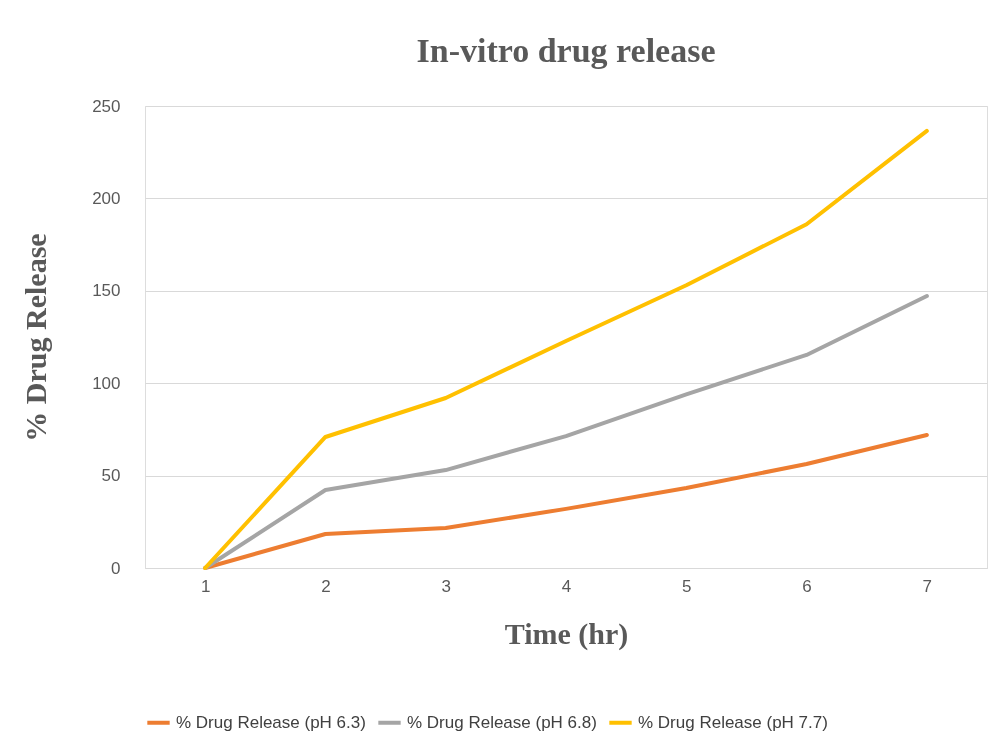 The height and width of the screenshot is (746, 1003). I want to click on legend-label: % Drug Release (pH 6.3), so click(271, 722).